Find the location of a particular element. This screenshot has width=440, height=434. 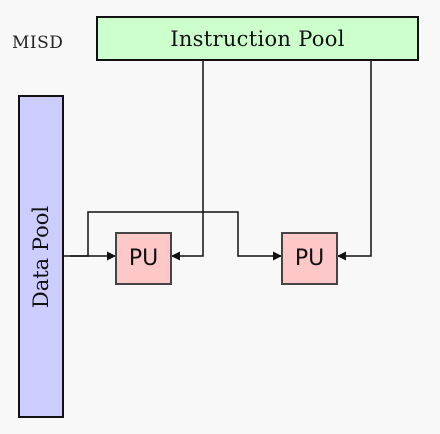

instruction-to-pu2-line is located at coordinates (354, 161).